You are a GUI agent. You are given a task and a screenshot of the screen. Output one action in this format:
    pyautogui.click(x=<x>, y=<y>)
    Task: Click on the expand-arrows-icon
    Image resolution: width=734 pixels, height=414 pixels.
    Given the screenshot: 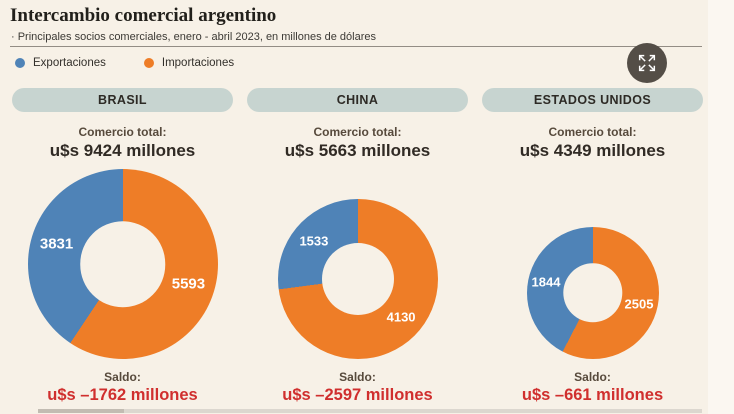 What is the action you would take?
    pyautogui.click(x=647, y=63)
    